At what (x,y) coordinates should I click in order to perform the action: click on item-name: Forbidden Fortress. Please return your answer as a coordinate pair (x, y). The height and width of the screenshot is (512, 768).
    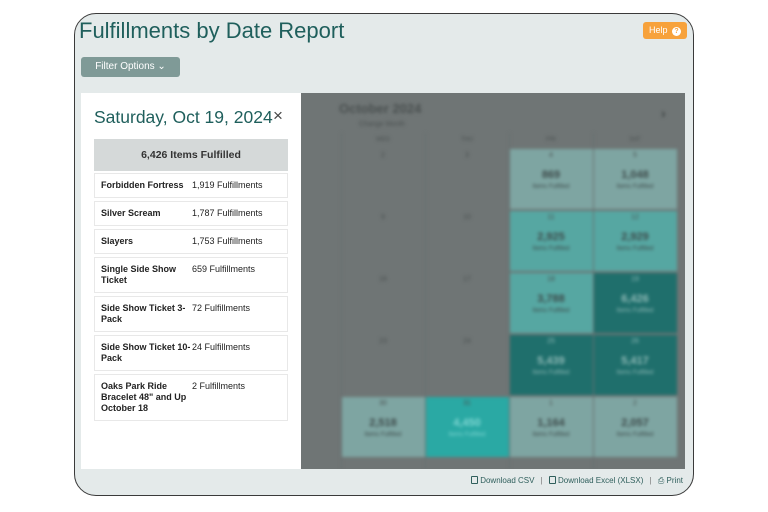
    Looking at the image, I should click on (142, 185).